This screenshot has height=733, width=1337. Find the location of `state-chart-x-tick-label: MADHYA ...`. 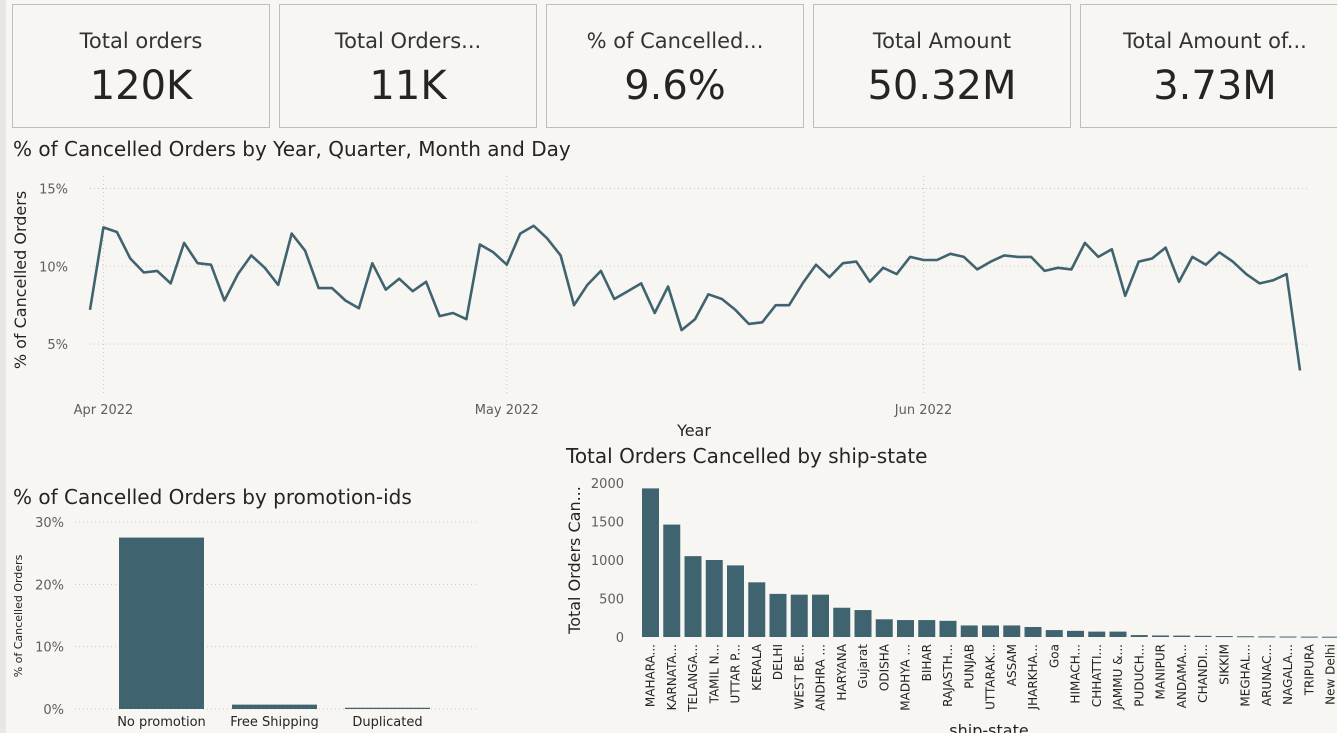

state-chart-x-tick-label: MADHYA ... is located at coordinates (906, 677).